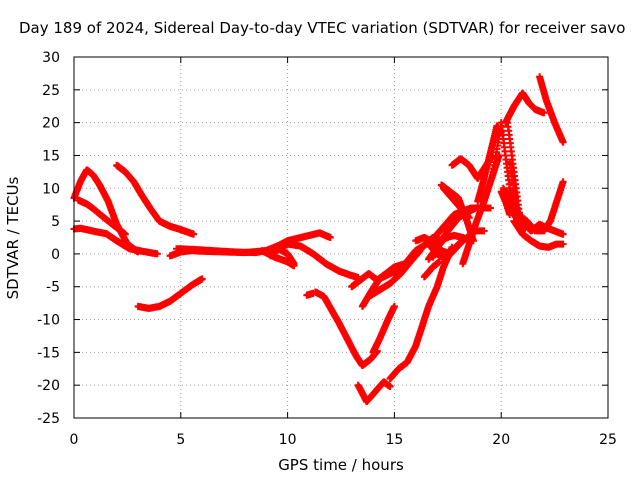  What do you see at coordinates (51, 156) in the screenshot?
I see `y-tick-label: 15` at bounding box center [51, 156].